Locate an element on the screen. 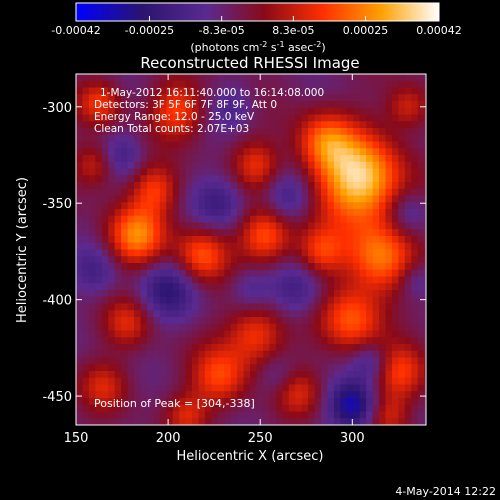 The width and height of the screenshot is (500, 500). colorbar-tick-label: 0.00042 is located at coordinates (439, 30).